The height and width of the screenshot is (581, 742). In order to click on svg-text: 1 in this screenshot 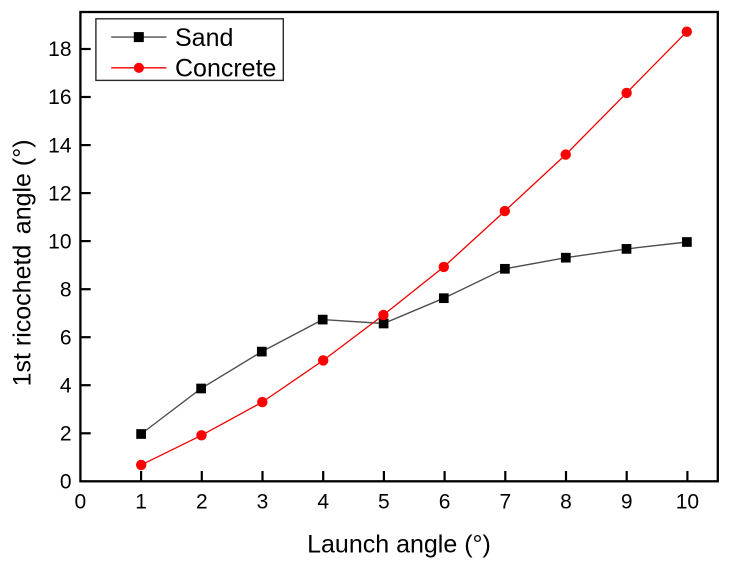, I will do `click(141, 502)`.